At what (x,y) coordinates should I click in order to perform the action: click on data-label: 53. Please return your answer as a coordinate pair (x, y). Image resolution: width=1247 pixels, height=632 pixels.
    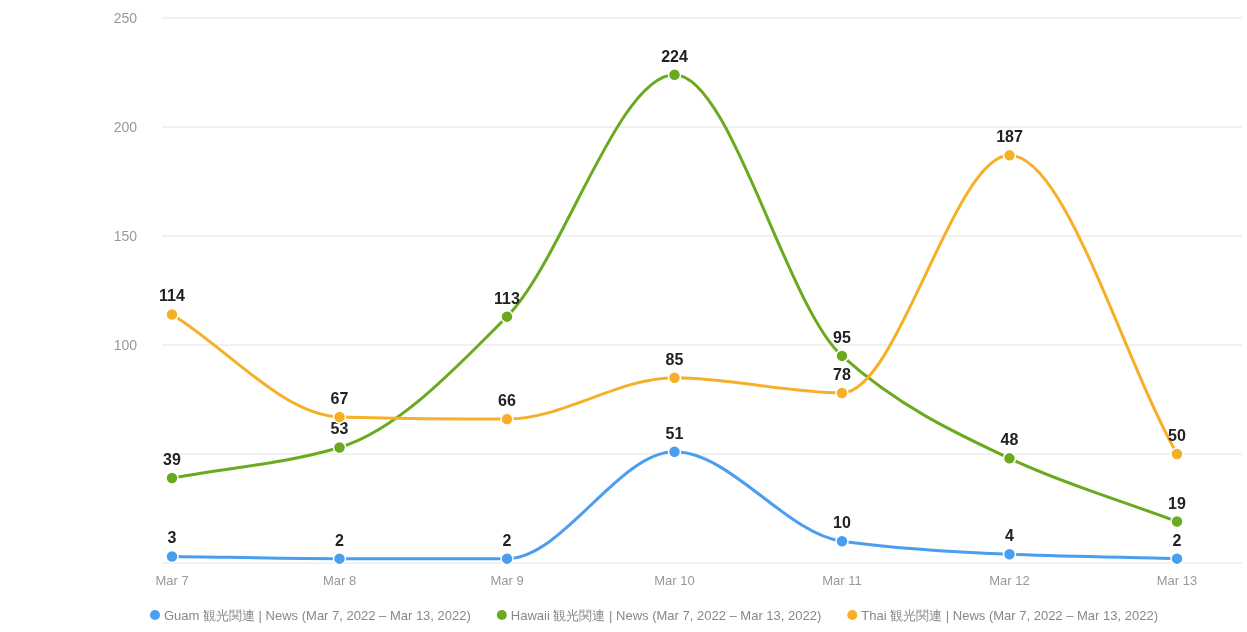
    Looking at the image, I should click on (339, 429).